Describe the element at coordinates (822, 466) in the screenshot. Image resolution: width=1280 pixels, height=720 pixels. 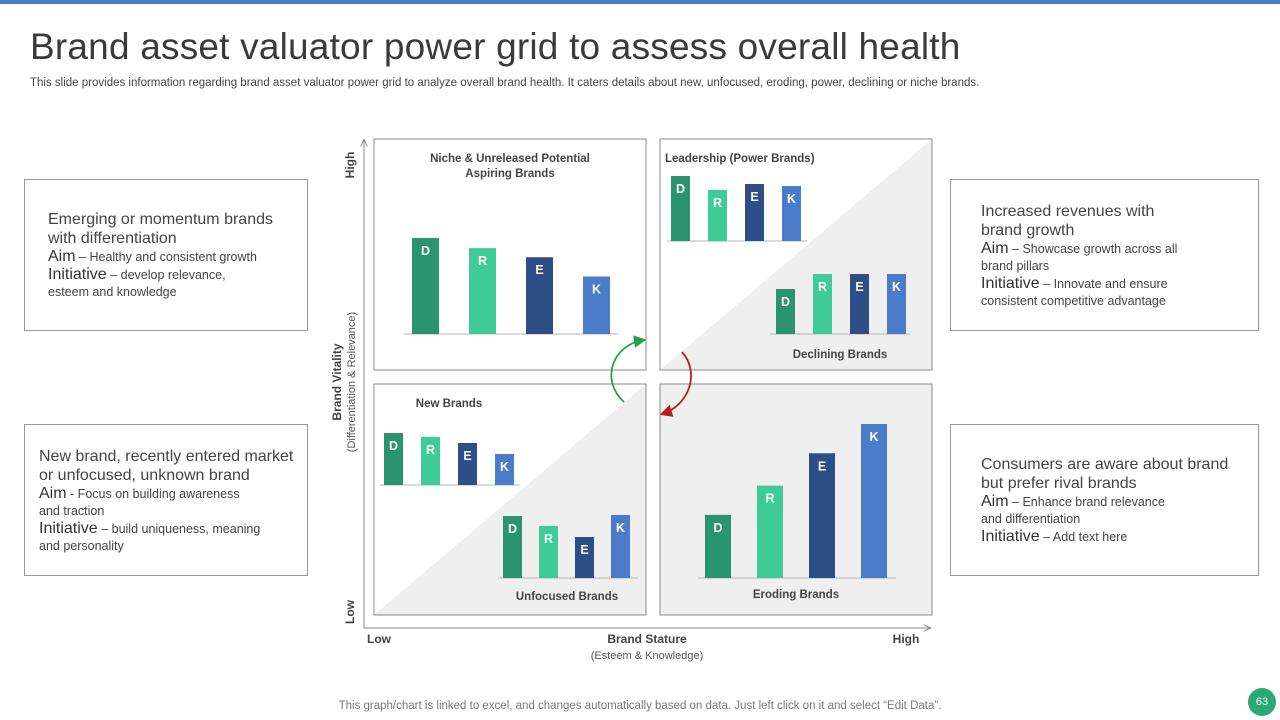
I see `eroding-bar-label-e: E` at that location.